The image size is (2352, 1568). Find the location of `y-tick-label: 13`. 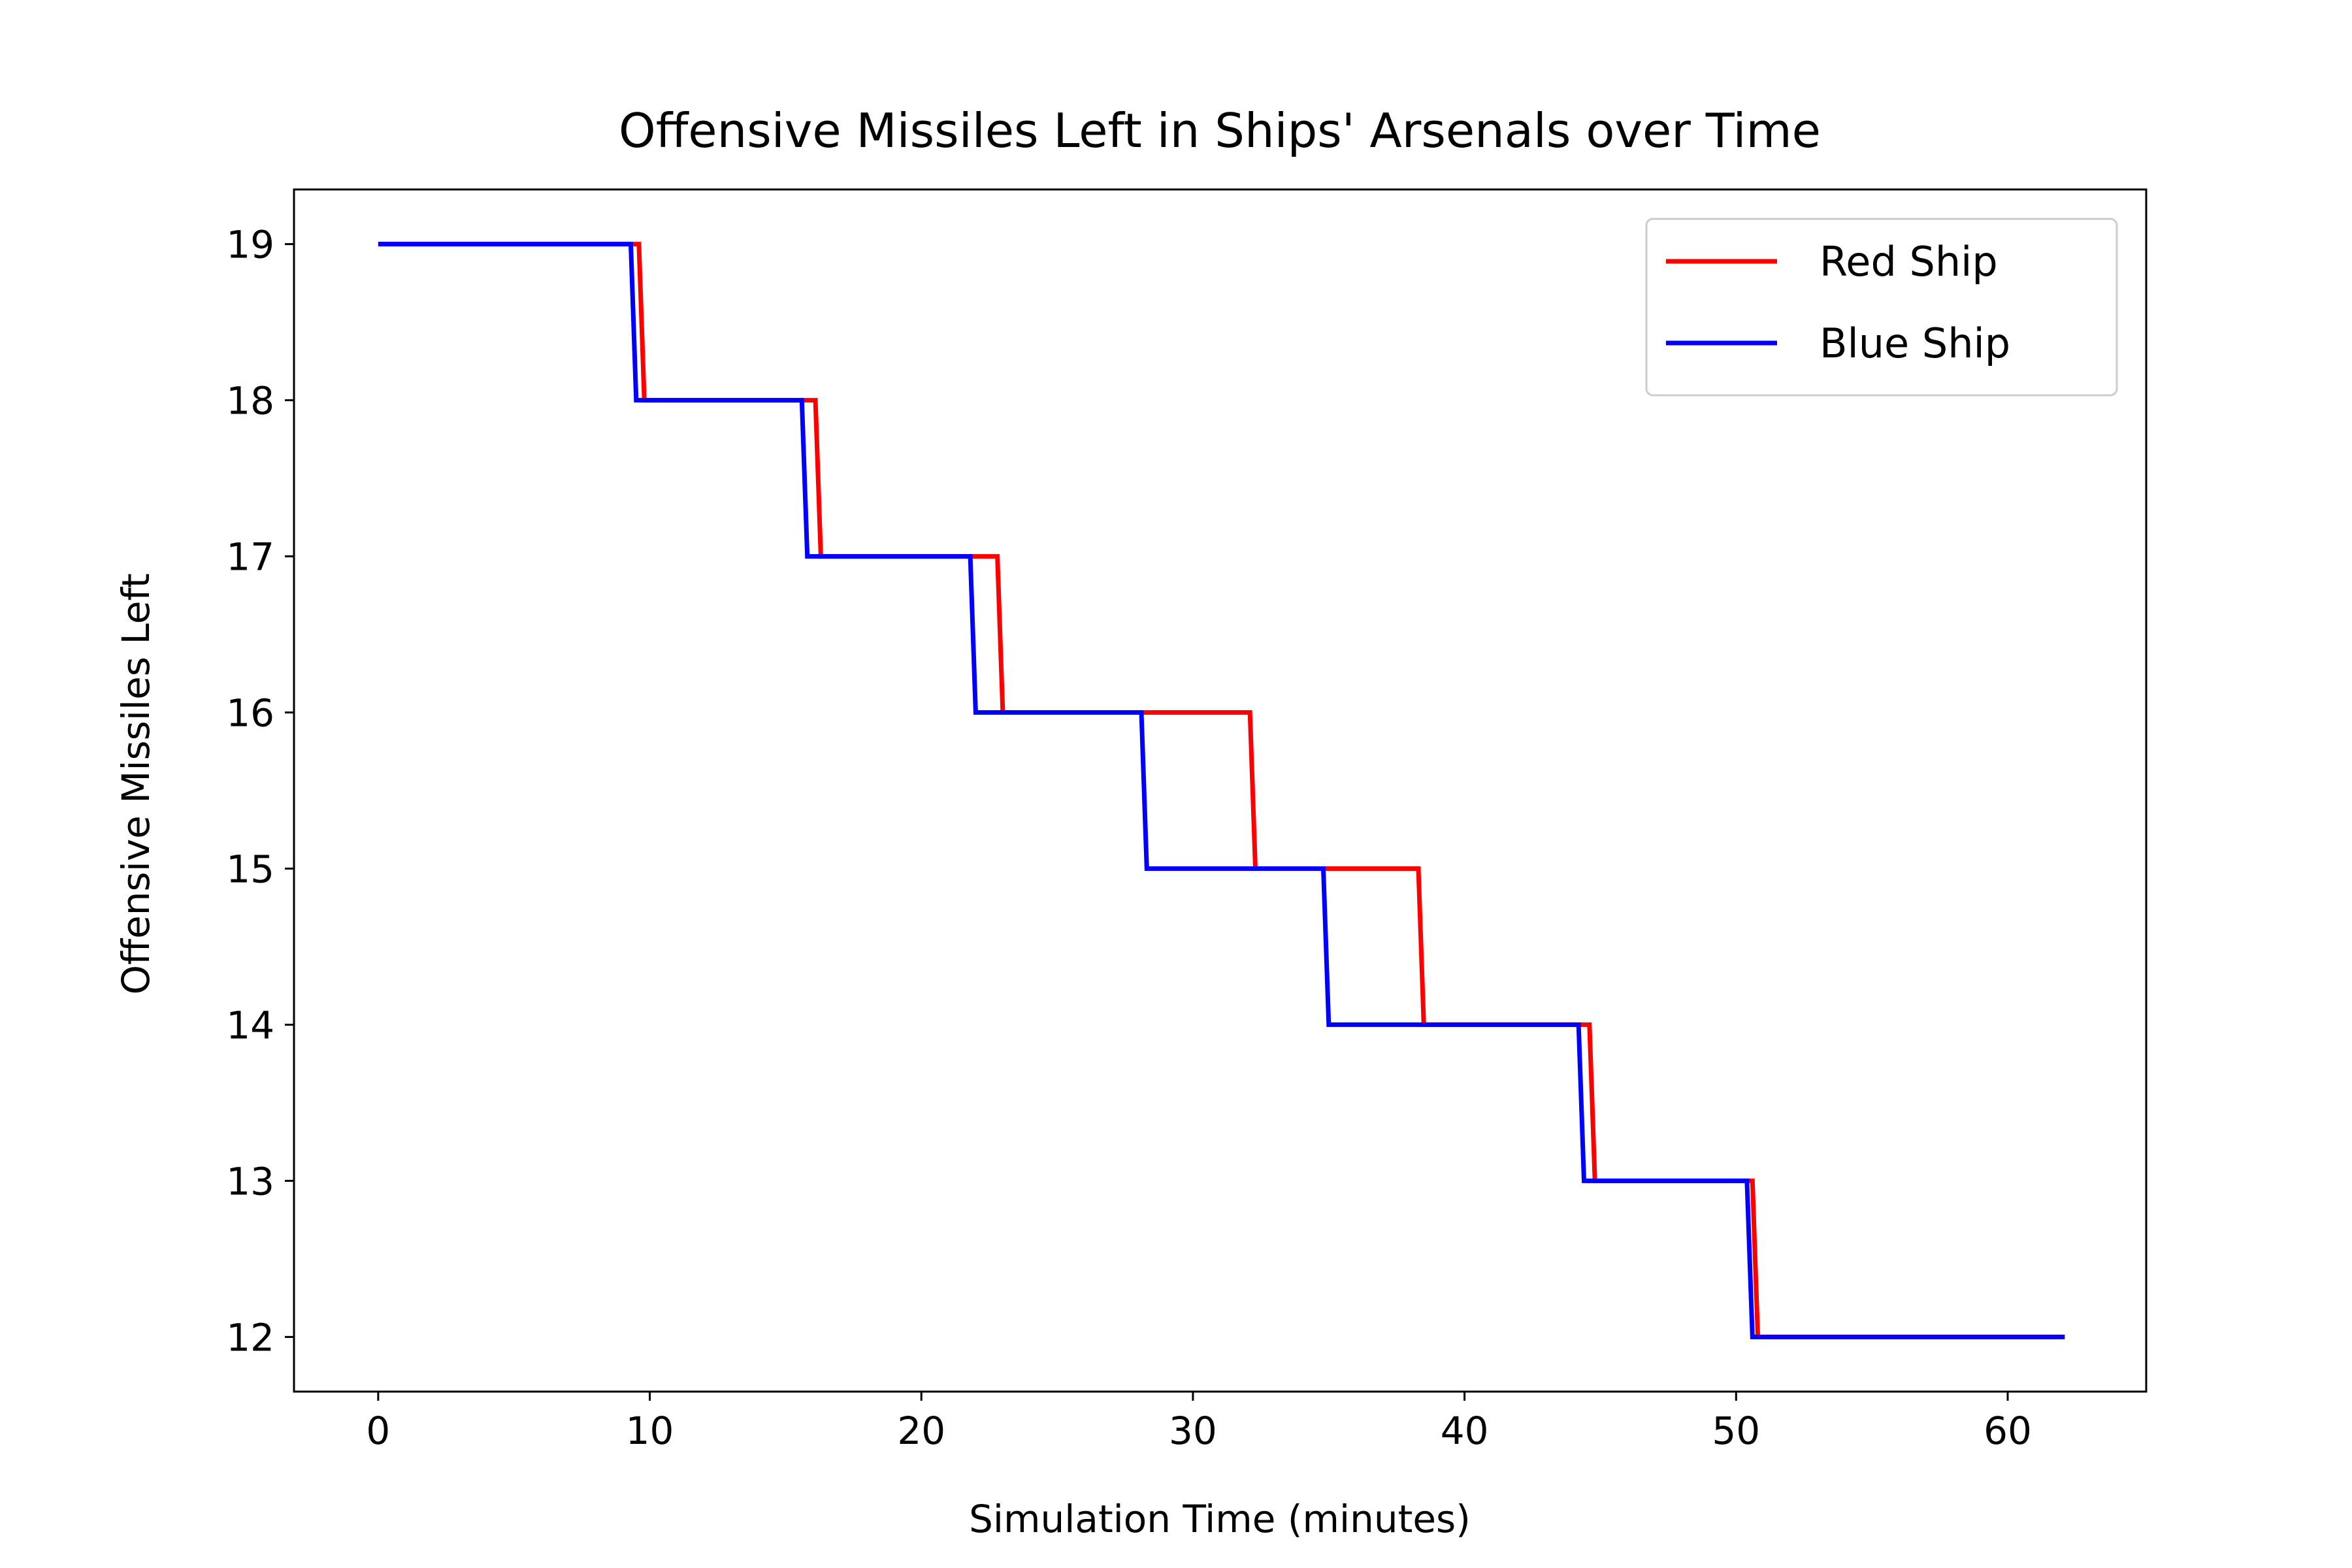

y-tick-label: 13 is located at coordinates (250, 1181).